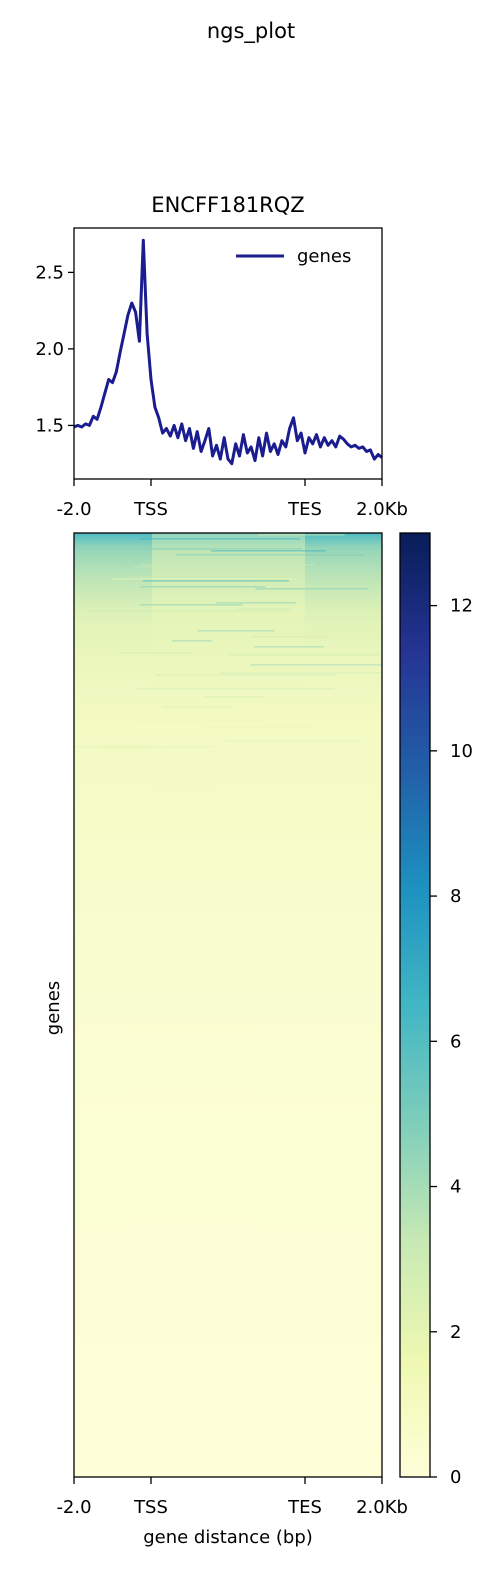 The image size is (504, 1594). What do you see at coordinates (49, 425) in the screenshot?
I see `profile-y-tick-label: 1.5` at bounding box center [49, 425].